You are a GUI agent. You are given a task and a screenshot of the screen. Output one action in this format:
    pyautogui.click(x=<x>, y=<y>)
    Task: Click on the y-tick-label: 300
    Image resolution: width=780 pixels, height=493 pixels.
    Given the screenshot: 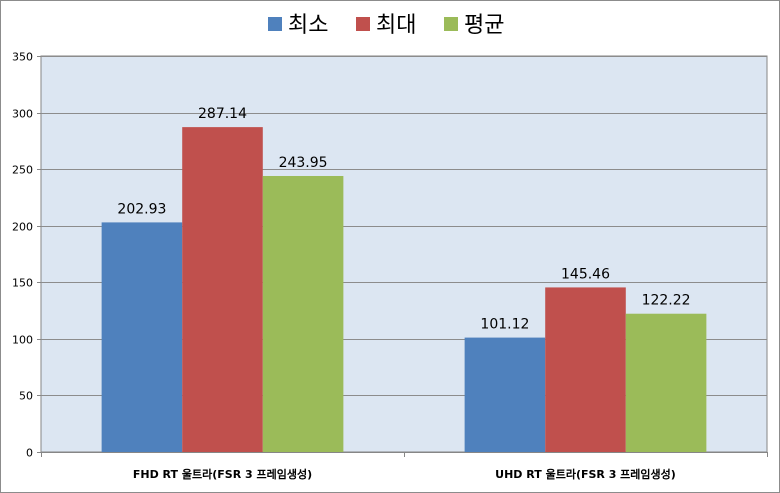 What is the action you would take?
    pyautogui.click(x=22, y=114)
    